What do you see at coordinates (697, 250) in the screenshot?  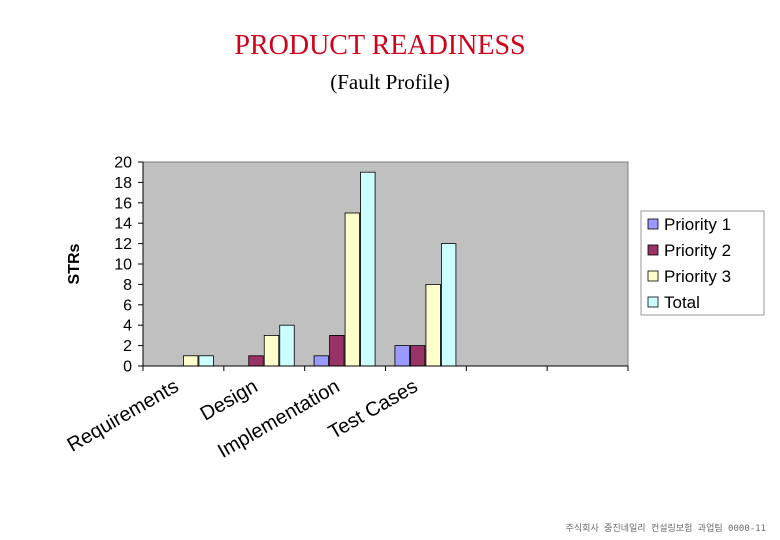 I see `legend-label: Priority 2` at bounding box center [697, 250].